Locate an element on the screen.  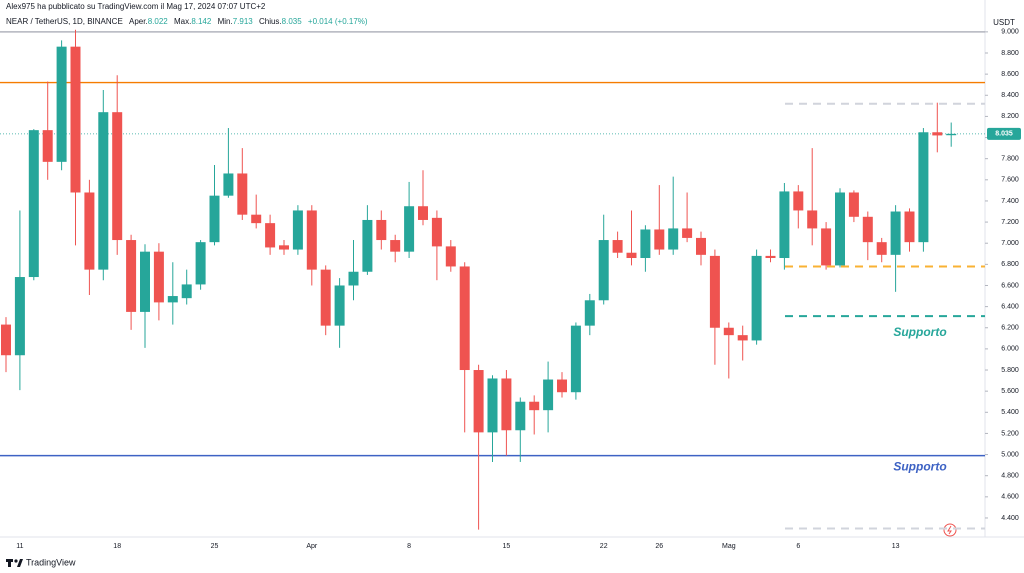
y-tick-label: 5.000 is located at coordinates (1010, 454).